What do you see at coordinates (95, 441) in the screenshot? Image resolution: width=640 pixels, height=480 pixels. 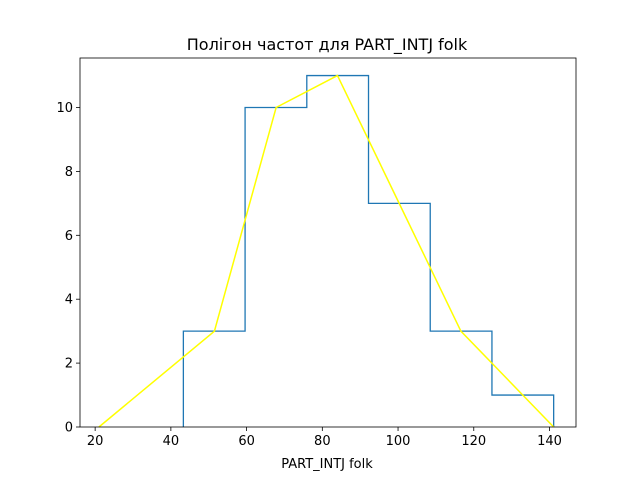 I see `x-tick-label: 20` at bounding box center [95, 441].